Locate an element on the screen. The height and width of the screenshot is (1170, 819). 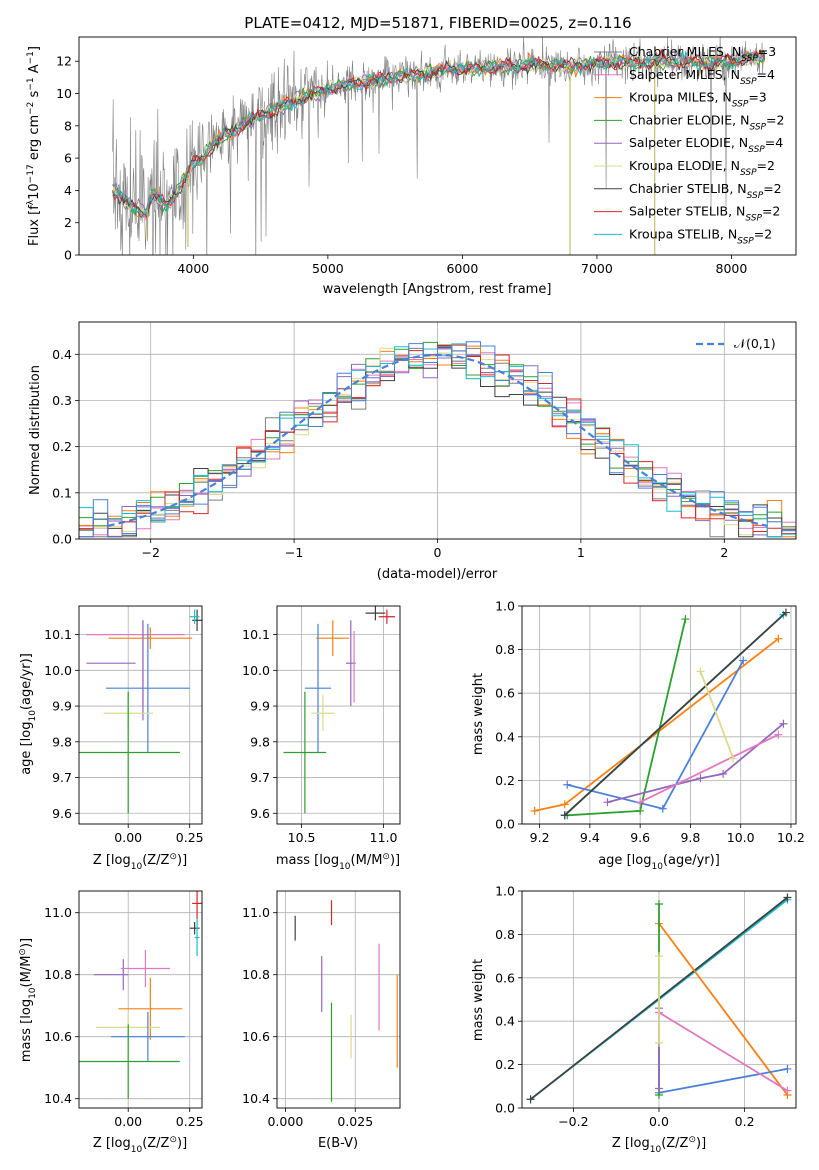
x-tick-label: 0.25 is located at coordinates (190, 837).